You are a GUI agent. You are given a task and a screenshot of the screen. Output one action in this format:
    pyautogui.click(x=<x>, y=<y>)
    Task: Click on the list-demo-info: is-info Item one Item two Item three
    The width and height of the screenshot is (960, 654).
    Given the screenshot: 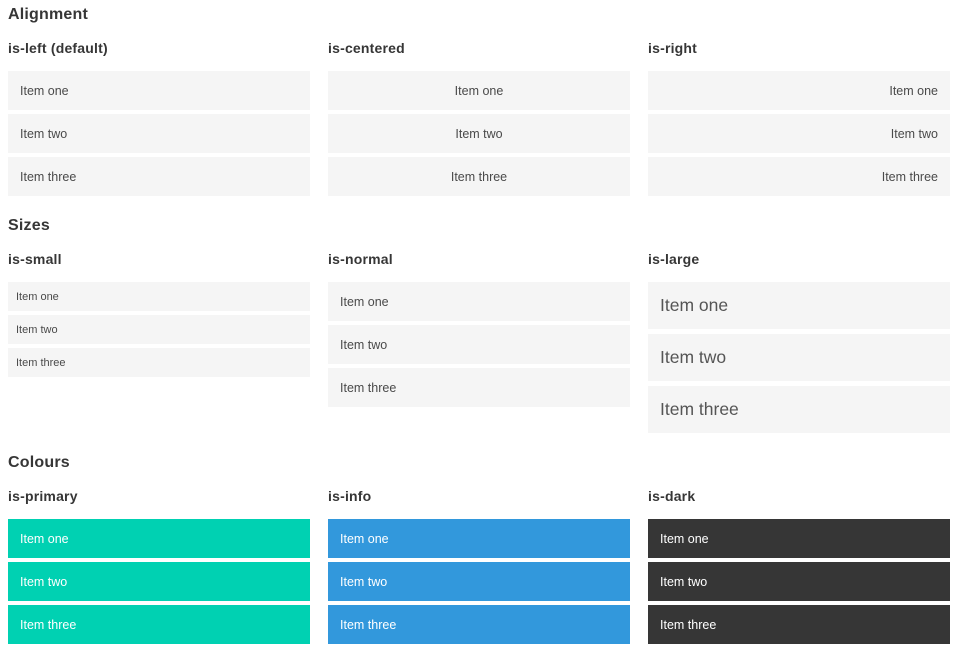 What is the action you would take?
    pyautogui.click(x=479, y=558)
    